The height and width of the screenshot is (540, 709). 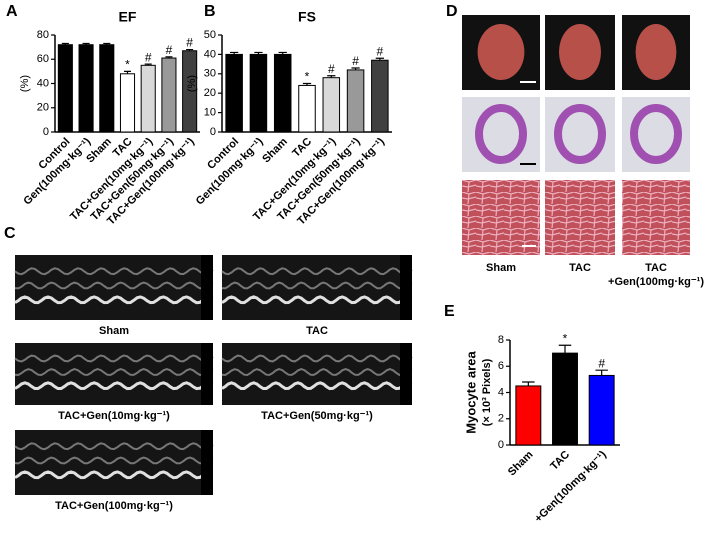 I want to click on y-tick-label: 80, so click(x=43, y=35).